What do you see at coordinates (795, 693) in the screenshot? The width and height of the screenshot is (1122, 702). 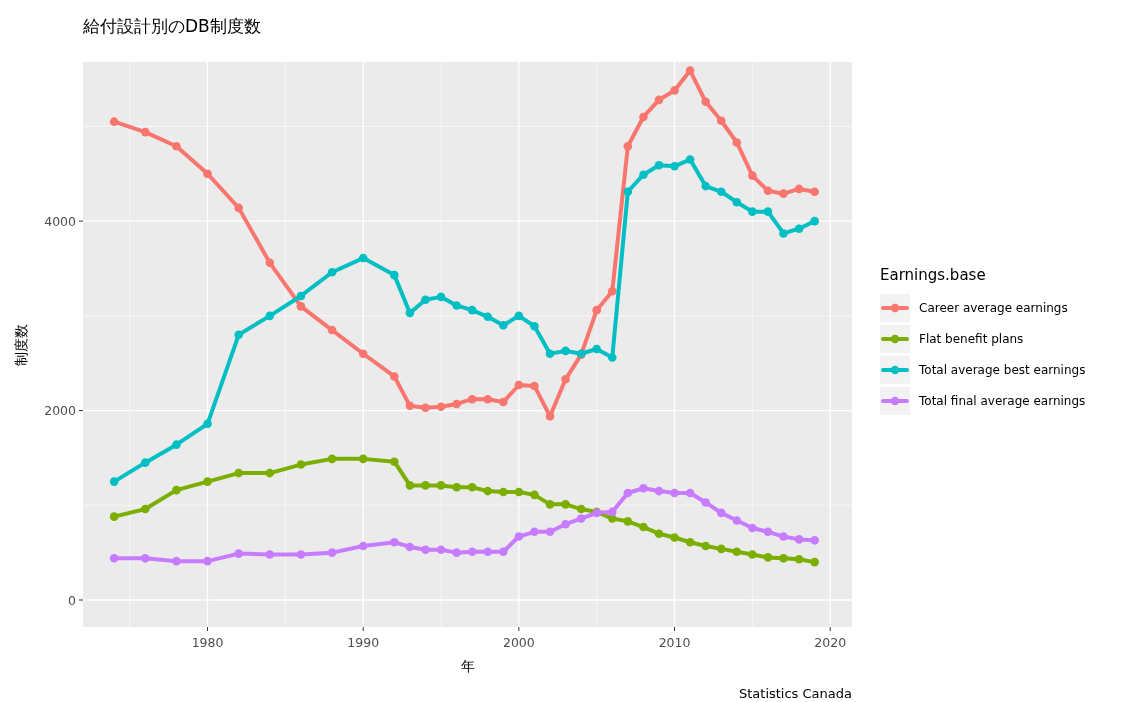 I see `text: Statistics Canada` at bounding box center [795, 693].